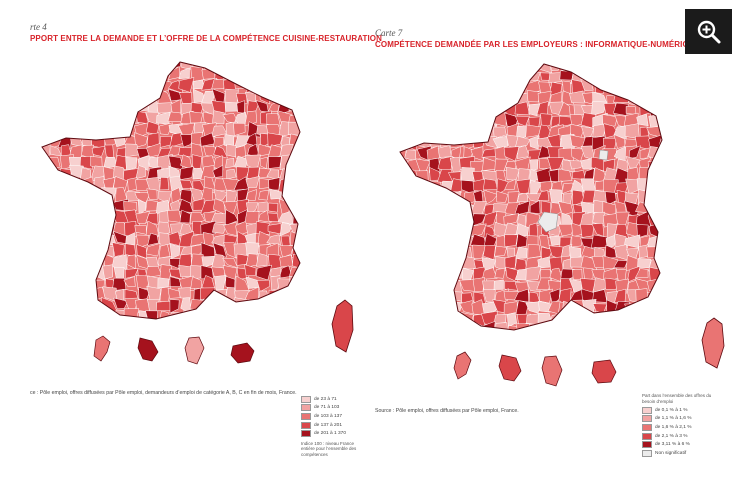 The height and width of the screenshot is (483, 750). Describe the element at coordinates (194, 350) in the screenshot. I see `left-overseas-guyane` at that location.